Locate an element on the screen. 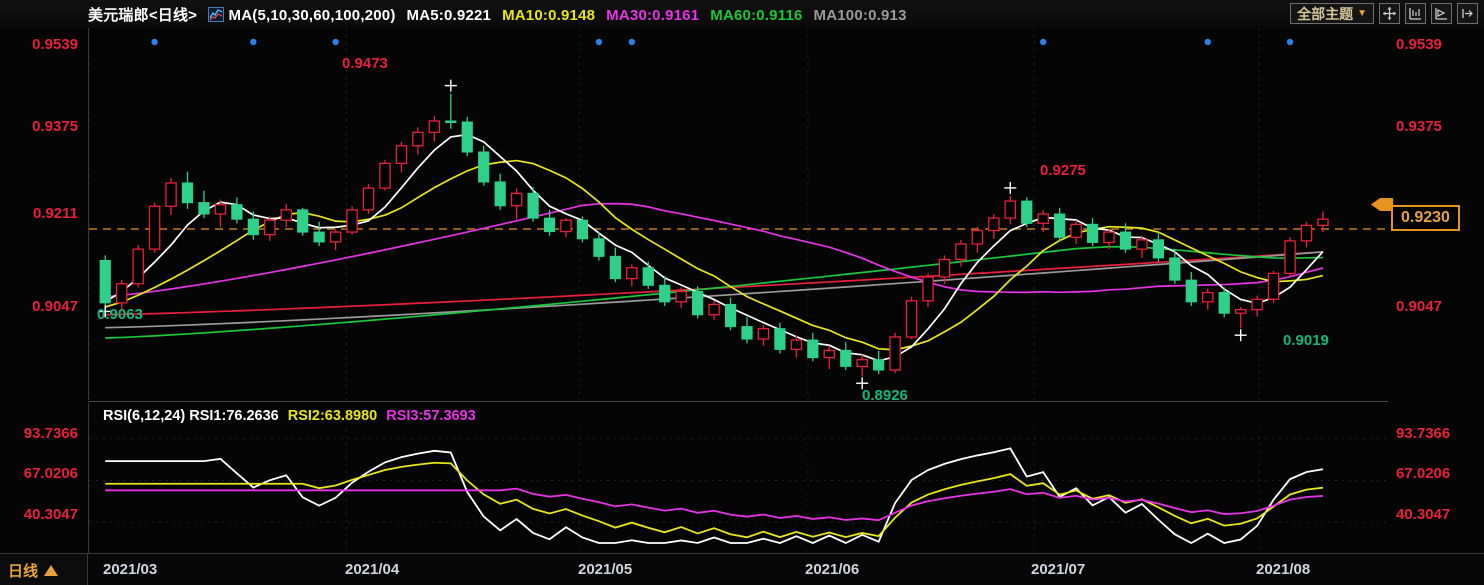  current-price-tag: 0.9230 is located at coordinates (1425, 218).